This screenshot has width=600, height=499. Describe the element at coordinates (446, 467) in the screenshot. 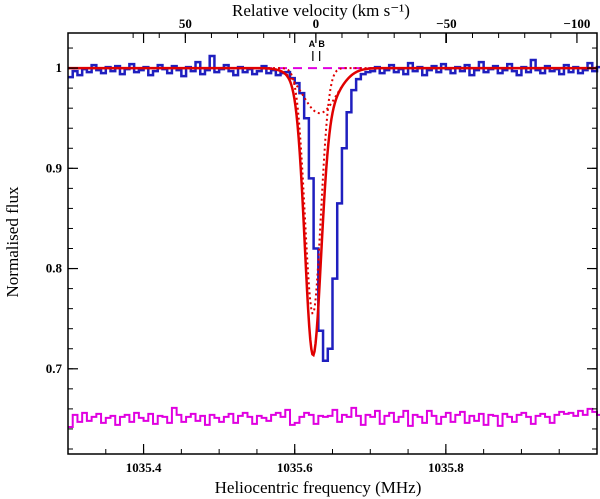

I see `x-tick-label: 1035.8` at that location.